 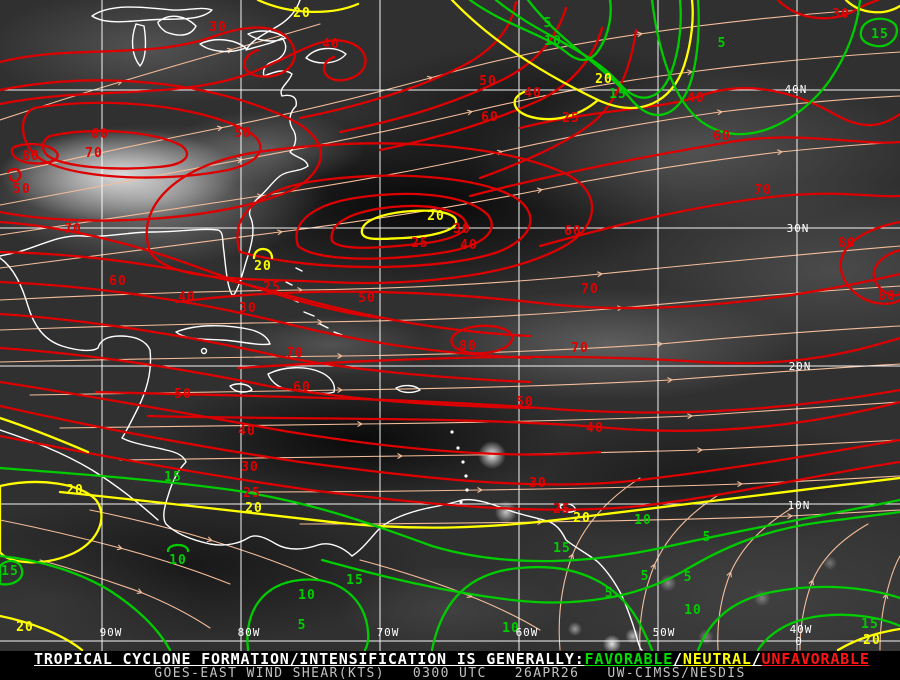 I want to click on latitude-label-0: 0, so click(x=799, y=641).